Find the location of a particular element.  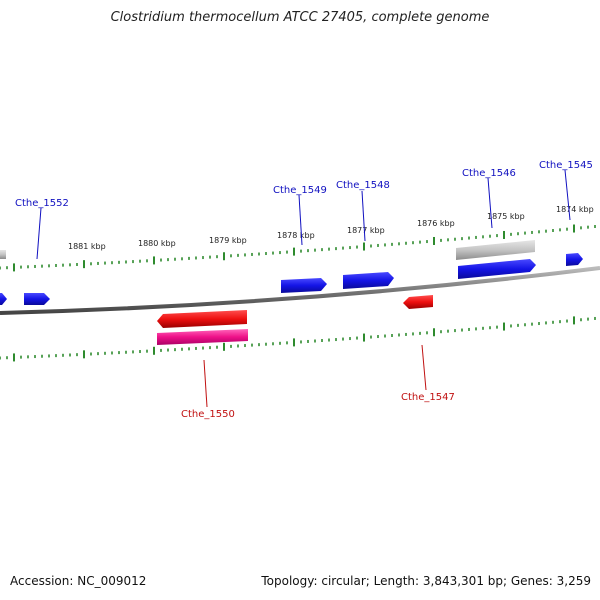

kbp-label-1877: 1877 kbp is located at coordinates (366, 230).